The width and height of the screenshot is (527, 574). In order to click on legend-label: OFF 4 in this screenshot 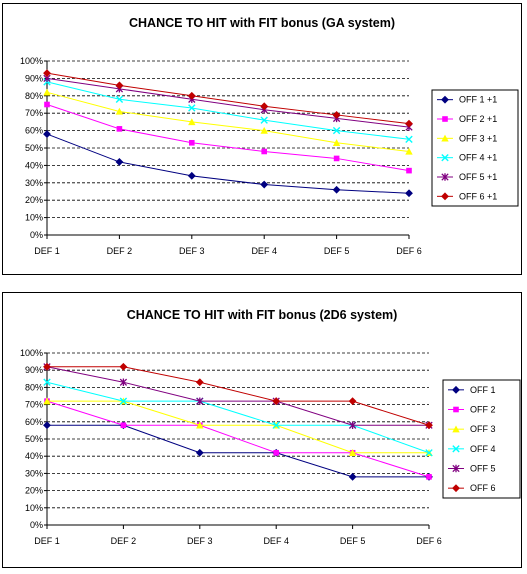, I will do `click(483, 449)`.